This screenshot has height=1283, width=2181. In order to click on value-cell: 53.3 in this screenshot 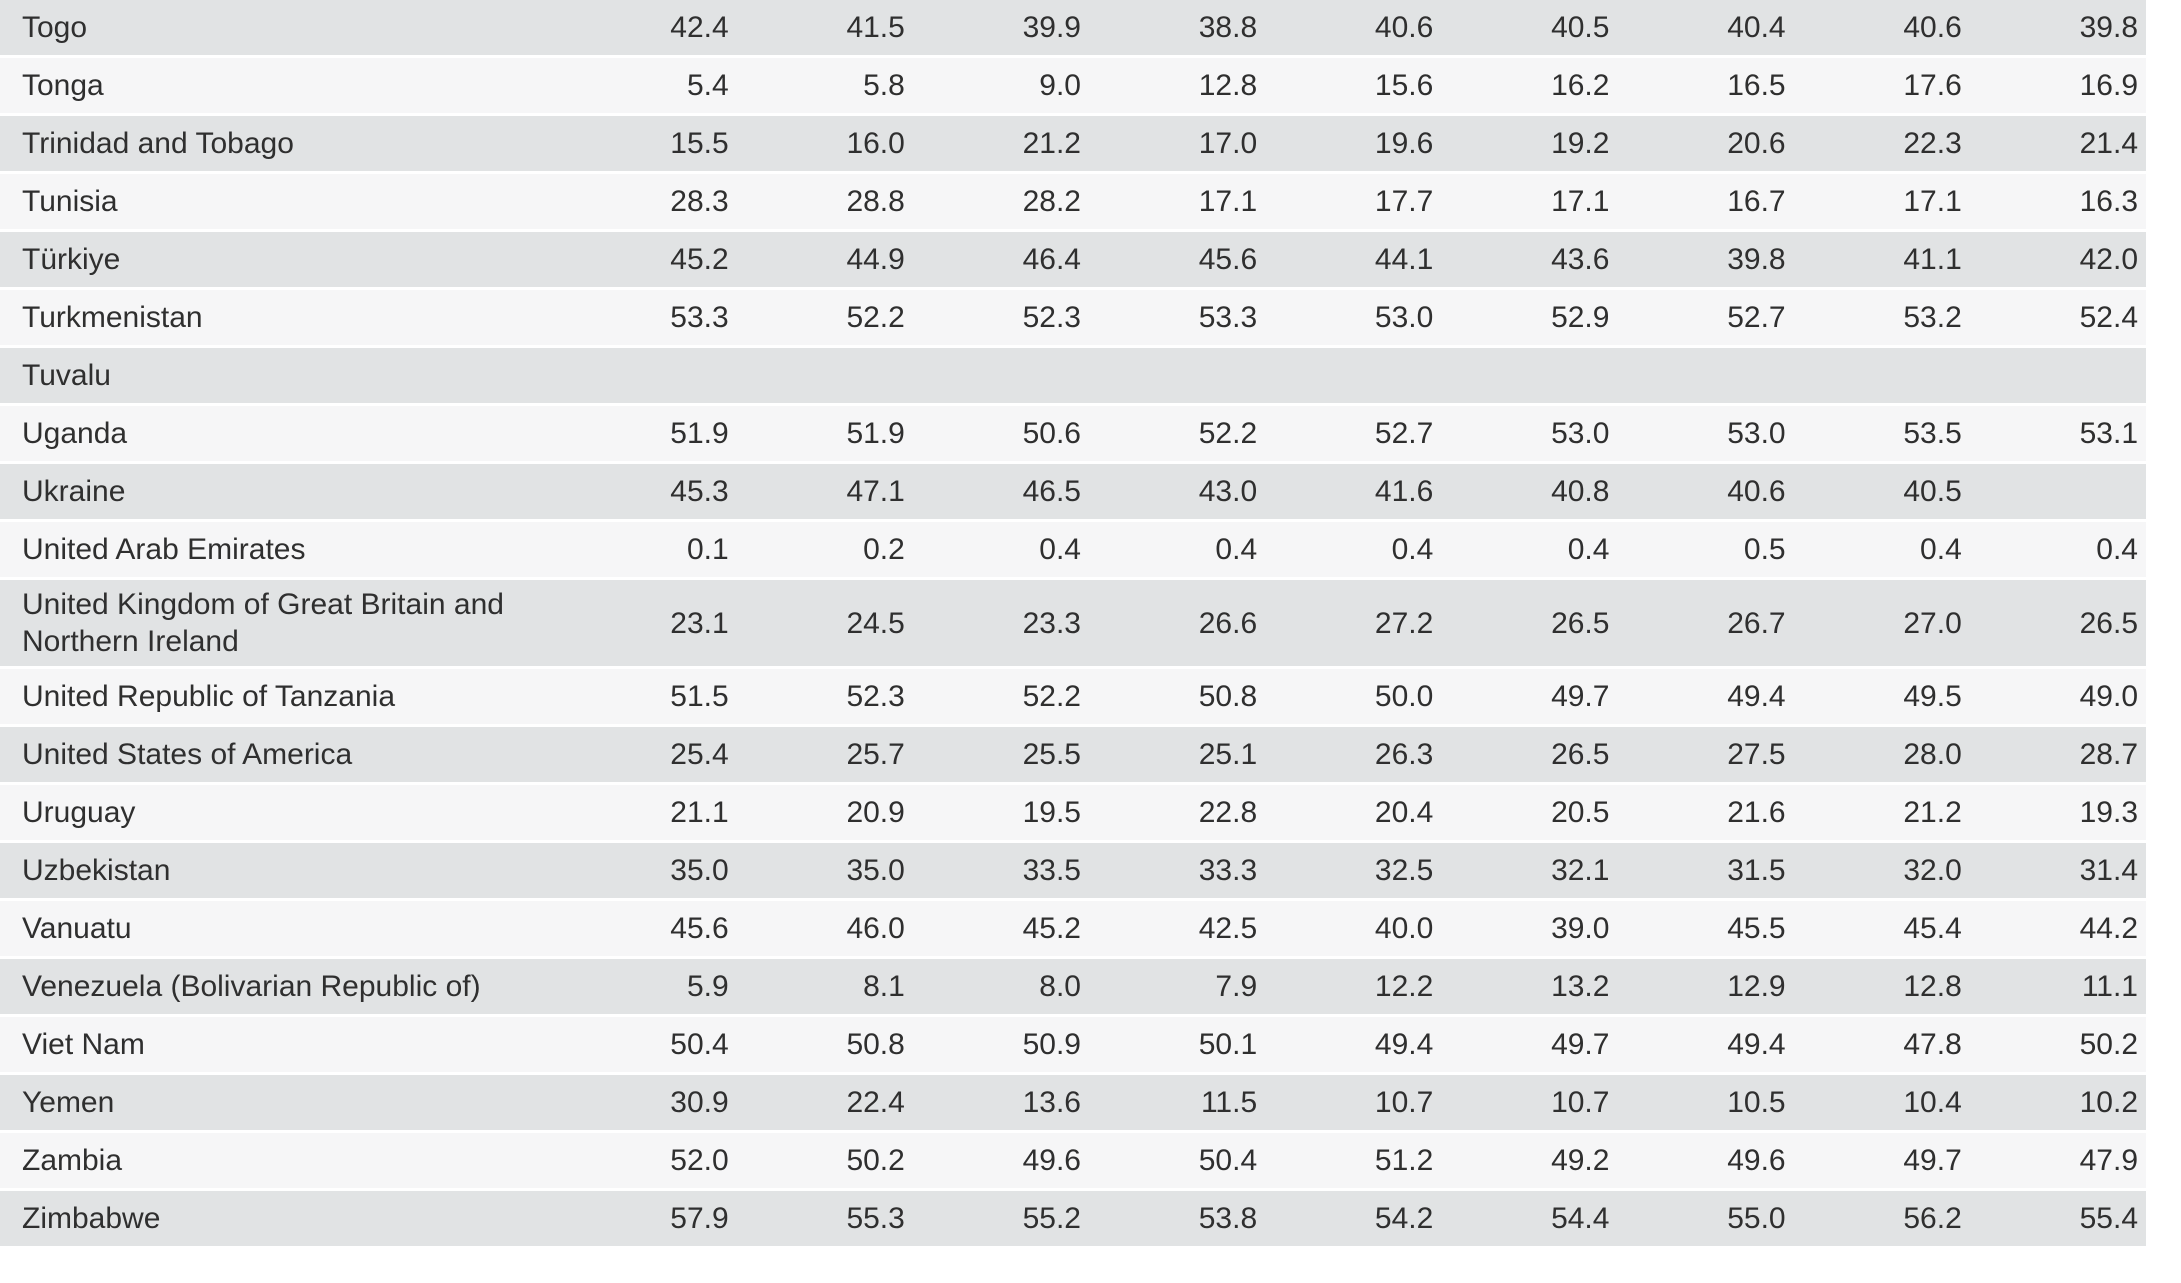, I will do `click(648, 318)`.